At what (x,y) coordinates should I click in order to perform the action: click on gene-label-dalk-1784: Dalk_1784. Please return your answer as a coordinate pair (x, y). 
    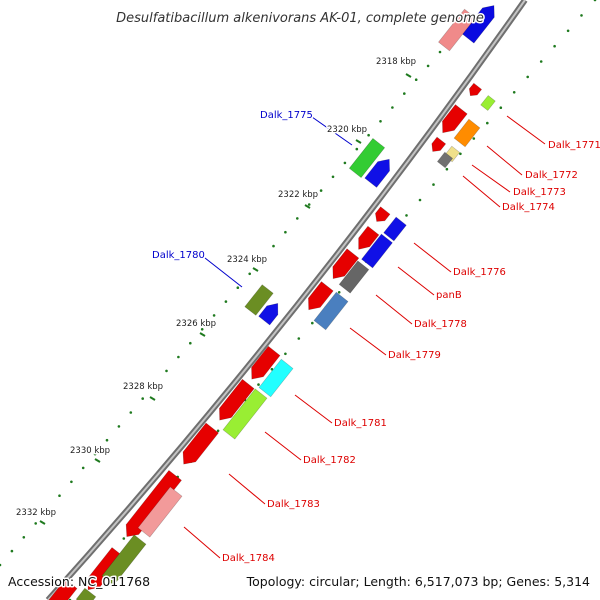
    Looking at the image, I should click on (249, 559).